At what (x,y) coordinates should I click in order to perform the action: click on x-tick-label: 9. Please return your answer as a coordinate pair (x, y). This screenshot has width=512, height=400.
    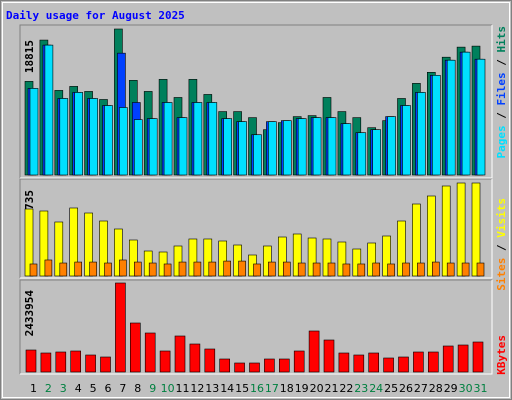
    Looking at the image, I should click on (152, 388).